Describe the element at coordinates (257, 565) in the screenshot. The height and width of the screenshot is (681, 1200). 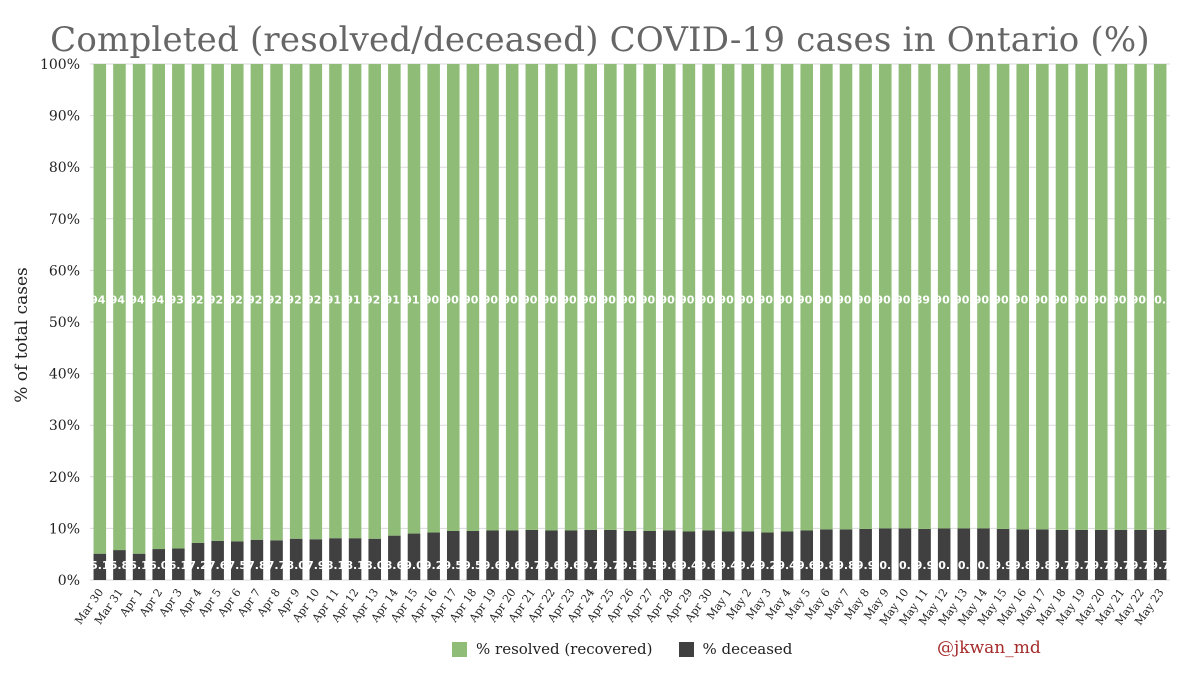
I see `data-label-deceased: 7.8` at that location.